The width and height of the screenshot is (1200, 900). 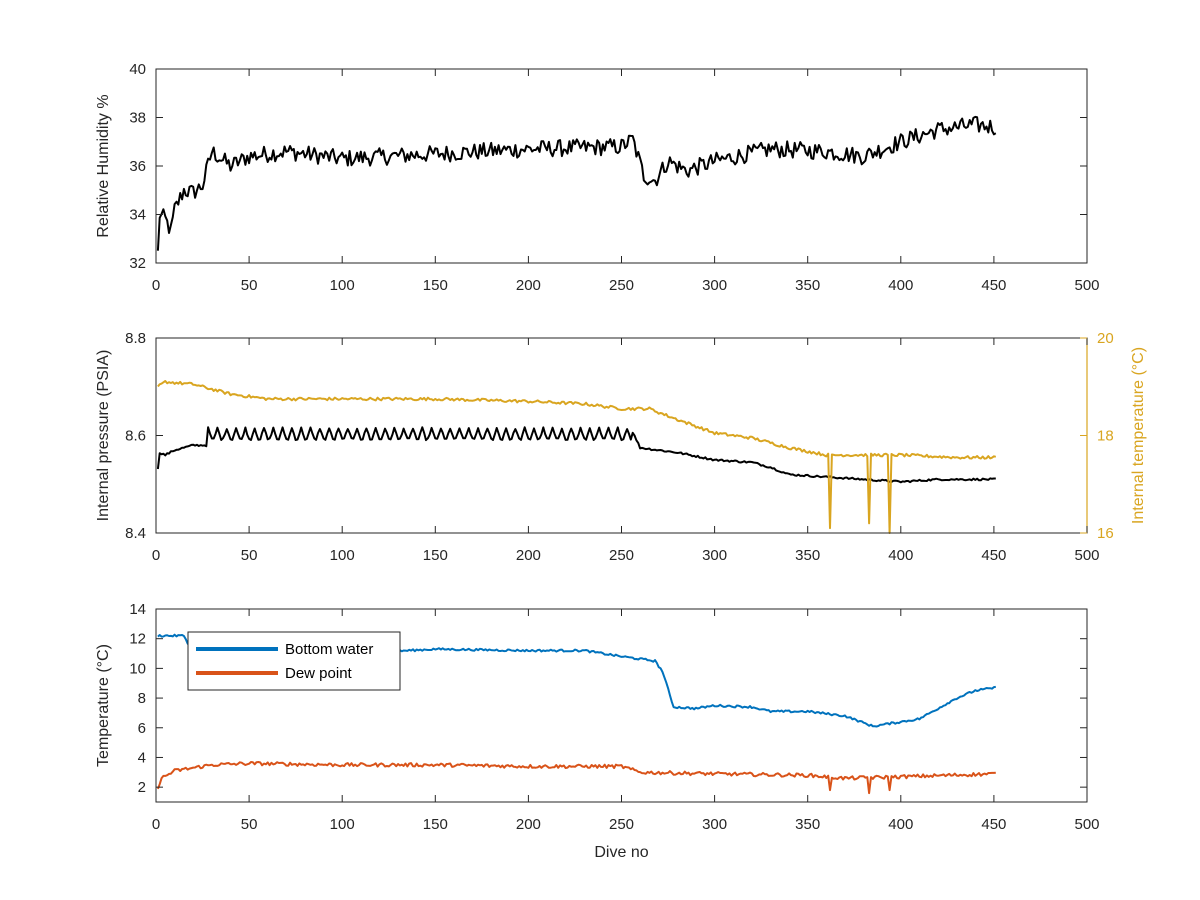 I want to click on legend-label: Bottom water, so click(x=329, y=649).